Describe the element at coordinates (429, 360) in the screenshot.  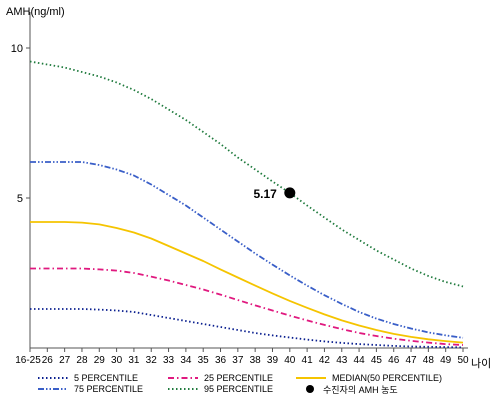
I see `x-tick-label: 48` at that location.